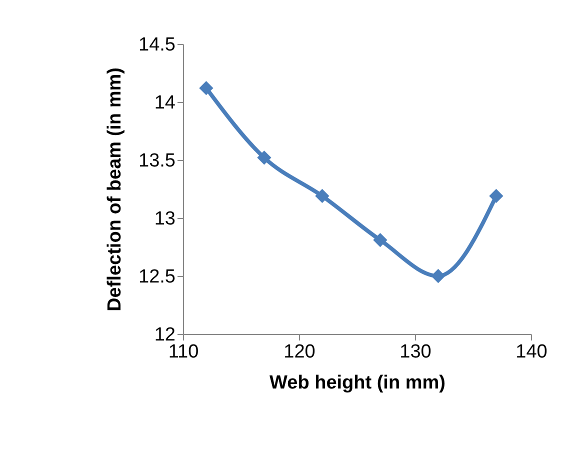  Describe the element at coordinates (165, 219) in the screenshot. I see `y-tick-label: 13` at that location.